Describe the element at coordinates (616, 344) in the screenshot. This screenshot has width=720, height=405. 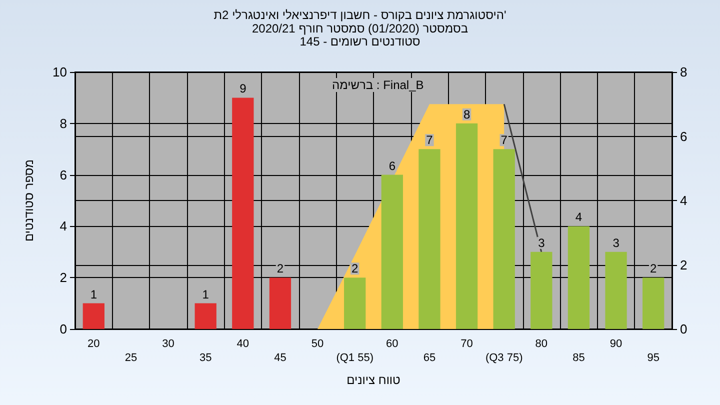
I see `x-tick-label: 90` at that location.